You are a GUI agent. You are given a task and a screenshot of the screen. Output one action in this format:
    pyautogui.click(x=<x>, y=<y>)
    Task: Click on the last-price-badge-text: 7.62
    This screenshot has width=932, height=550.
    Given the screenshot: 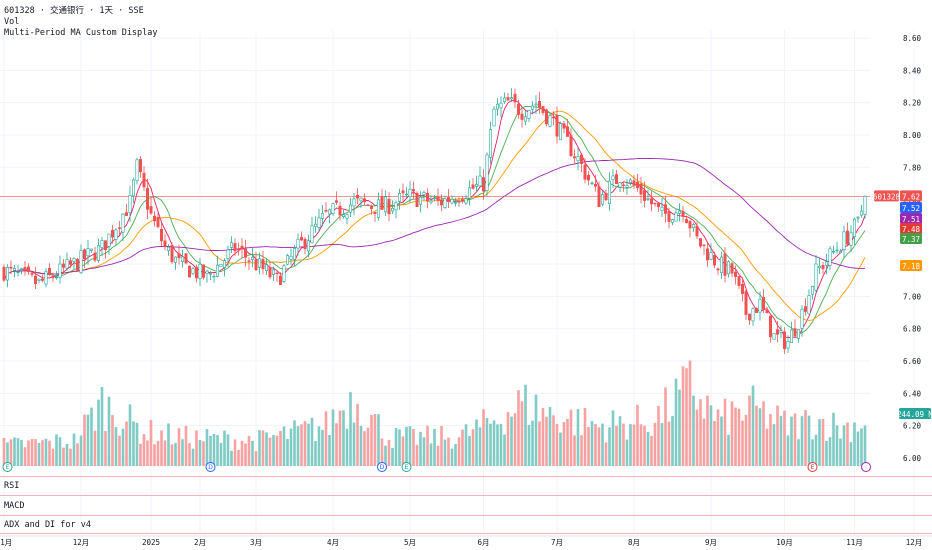 What is the action you would take?
    pyautogui.click(x=911, y=196)
    